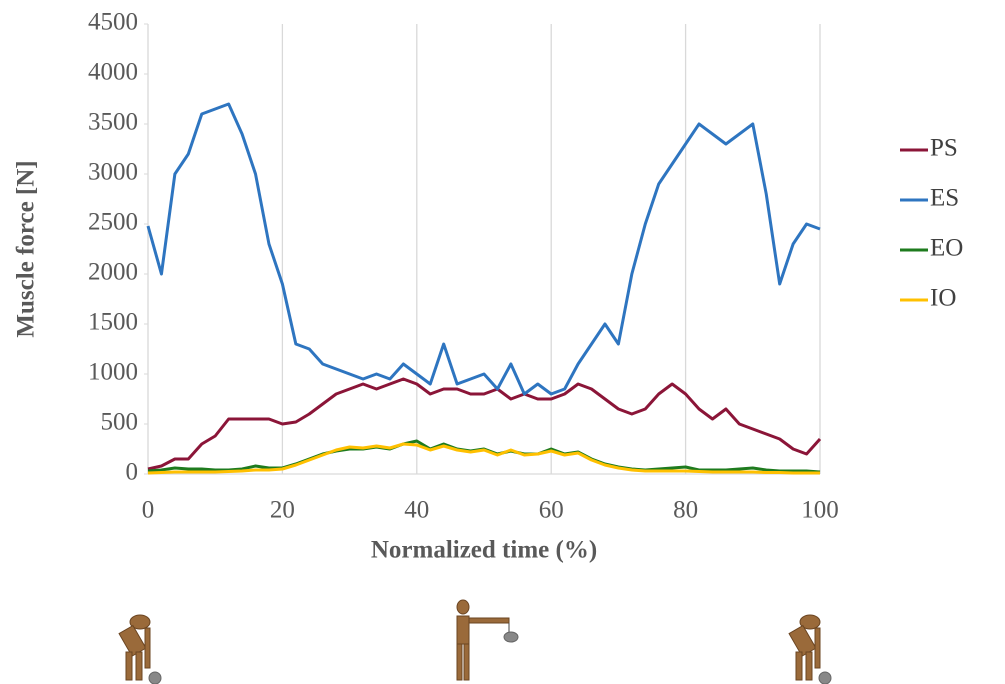  I want to click on x-tick-label: 100, so click(820, 510).